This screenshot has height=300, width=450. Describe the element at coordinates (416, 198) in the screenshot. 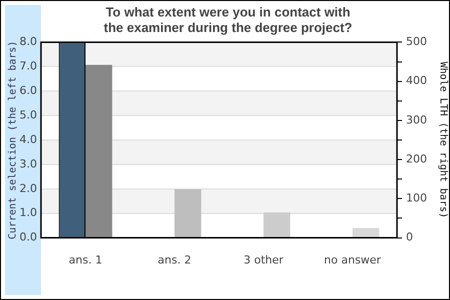

I see `y2-tick-label: 100` at that location.